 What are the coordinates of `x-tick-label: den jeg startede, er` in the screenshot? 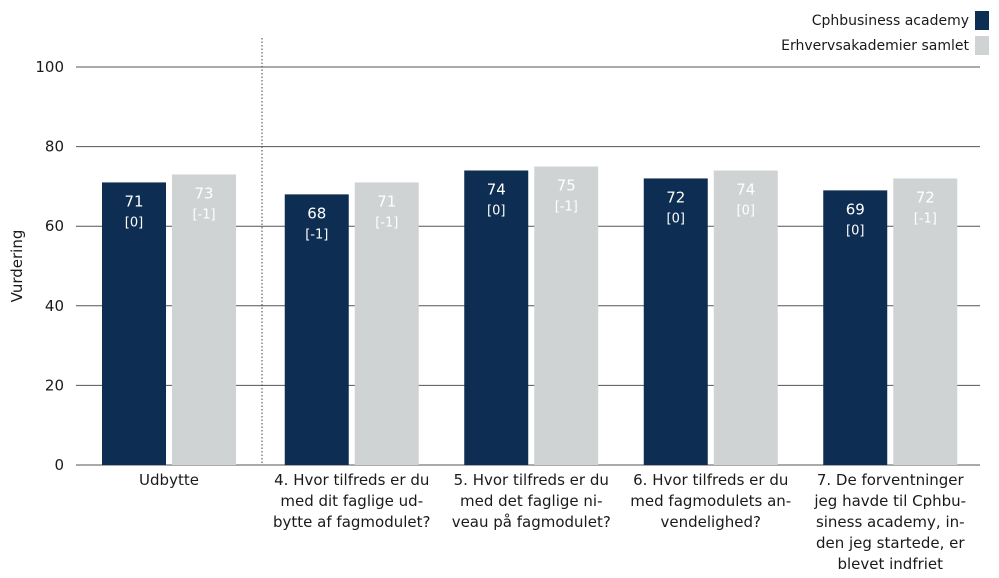 It's located at (890, 543).